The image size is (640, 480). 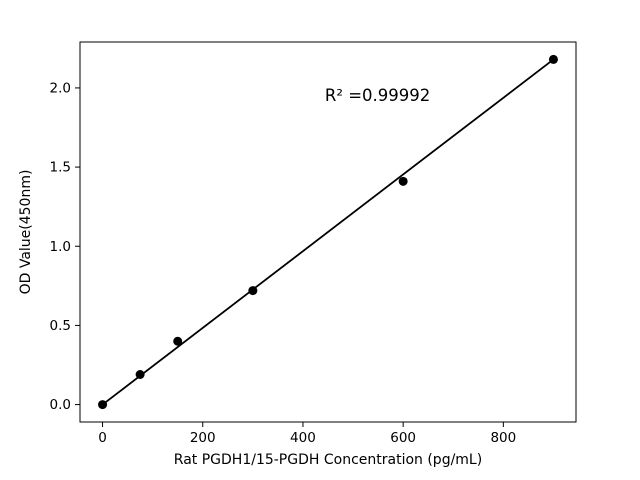 What do you see at coordinates (60, 247) in the screenshot?
I see `y-tick-label: 1.0` at bounding box center [60, 247].